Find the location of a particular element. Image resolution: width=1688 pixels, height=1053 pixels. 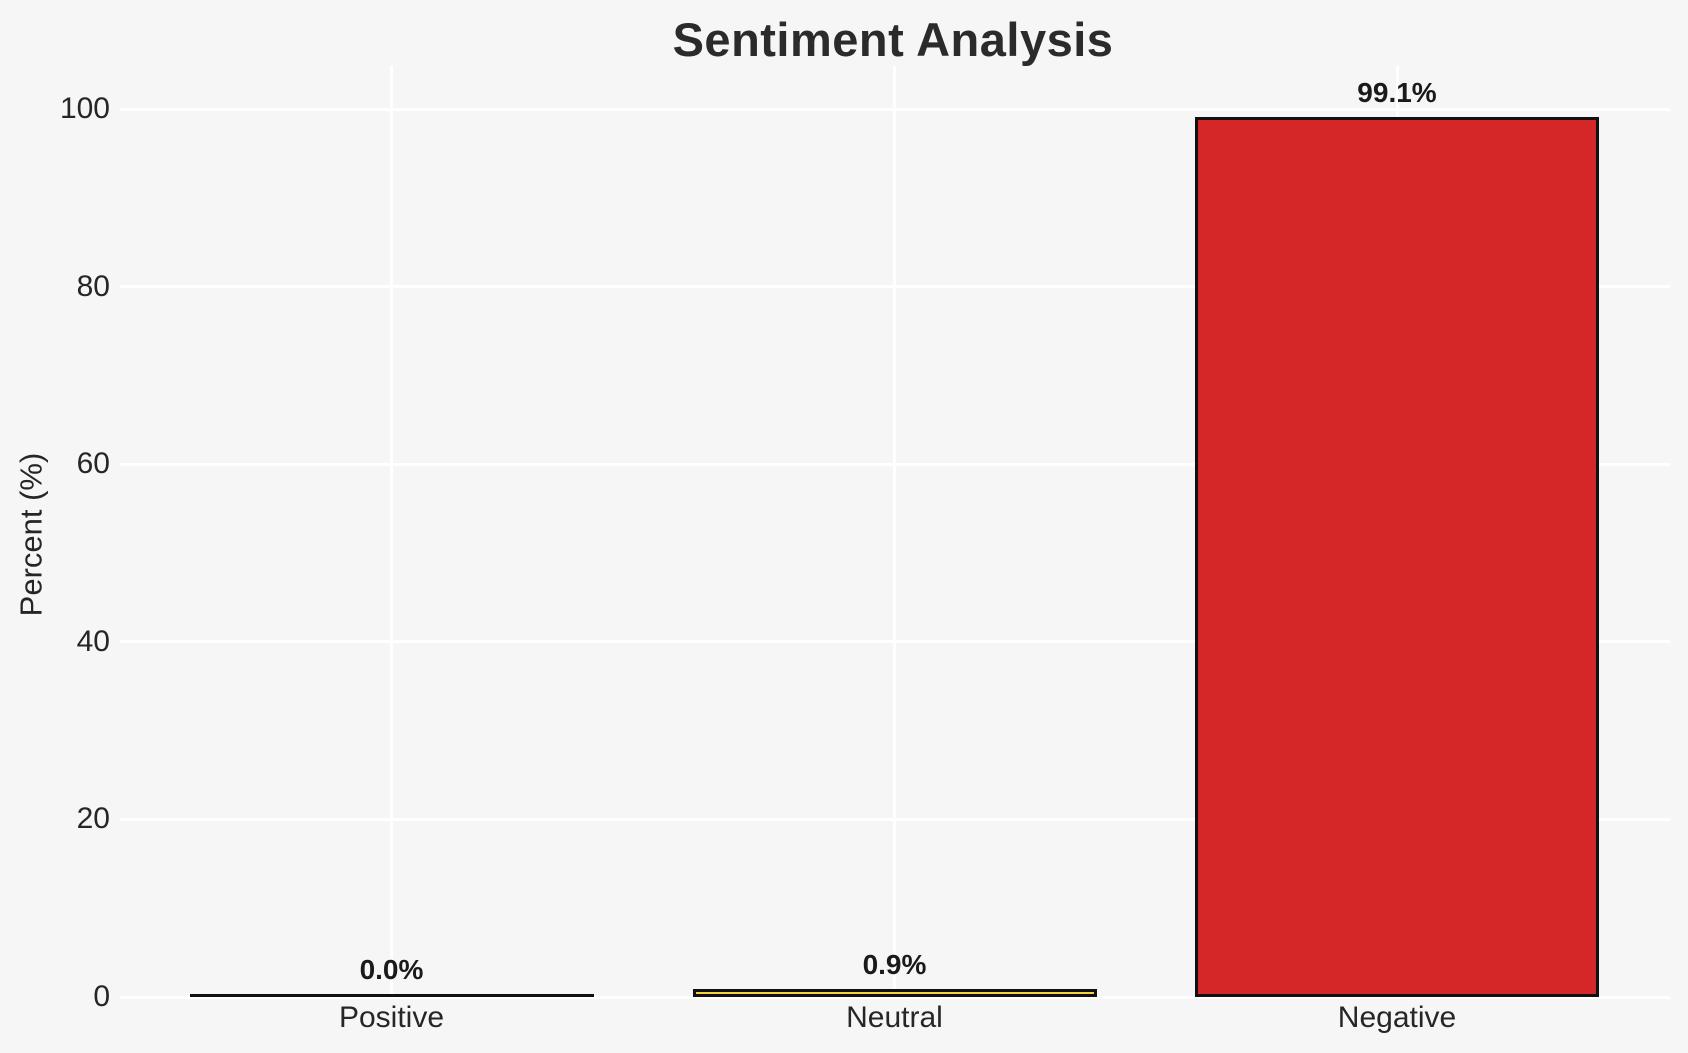

y-tick-label-100: 100 is located at coordinates (84, 108).